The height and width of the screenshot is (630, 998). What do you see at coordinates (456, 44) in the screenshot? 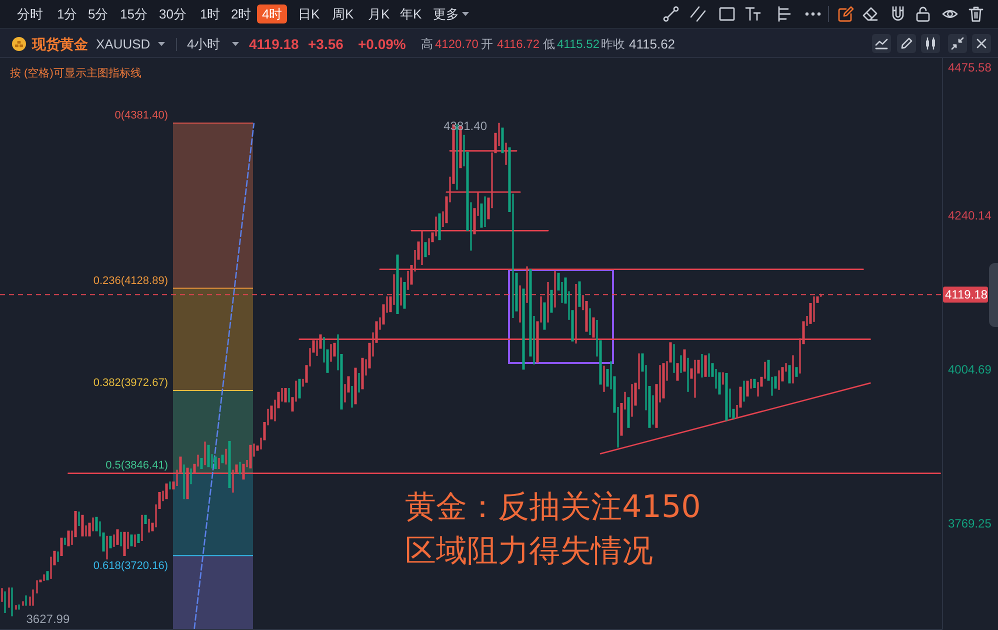
I see `text: 4120.70` at bounding box center [456, 44].